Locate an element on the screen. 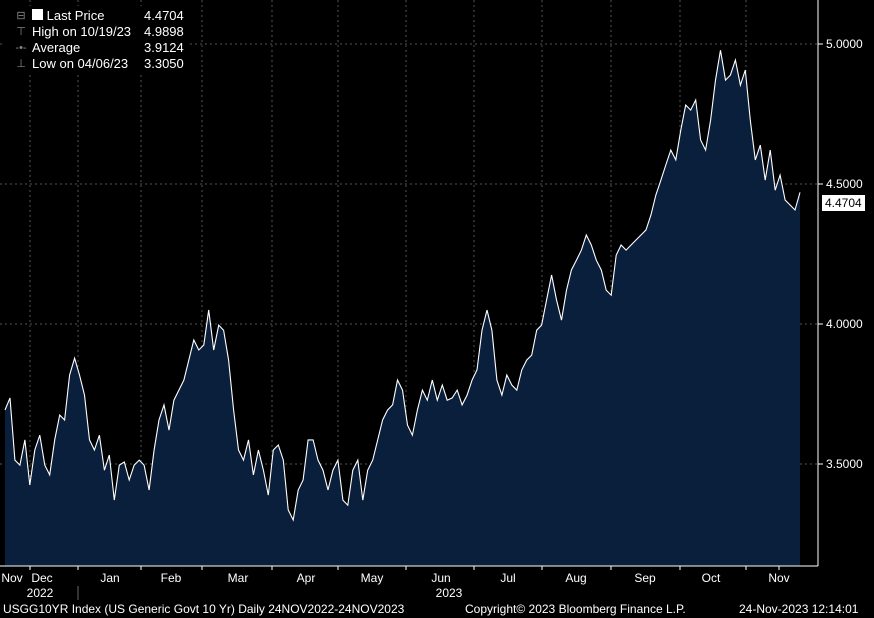 This screenshot has height=618, width=874. x-tick-label: Jun is located at coordinates (440, 578).